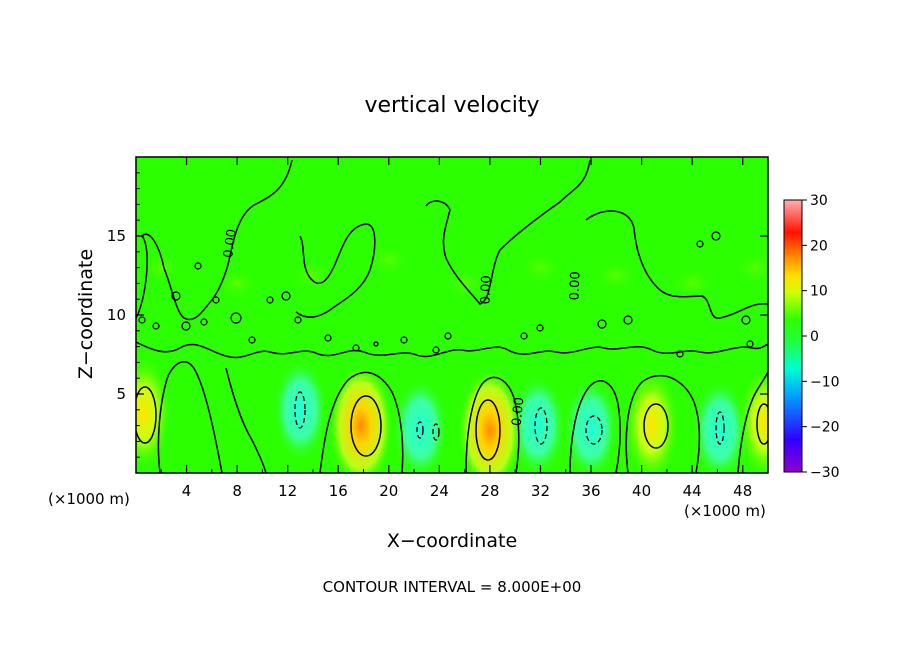  What do you see at coordinates (246, 420) in the screenshot?
I see `zero-contour-col2` at bounding box center [246, 420].